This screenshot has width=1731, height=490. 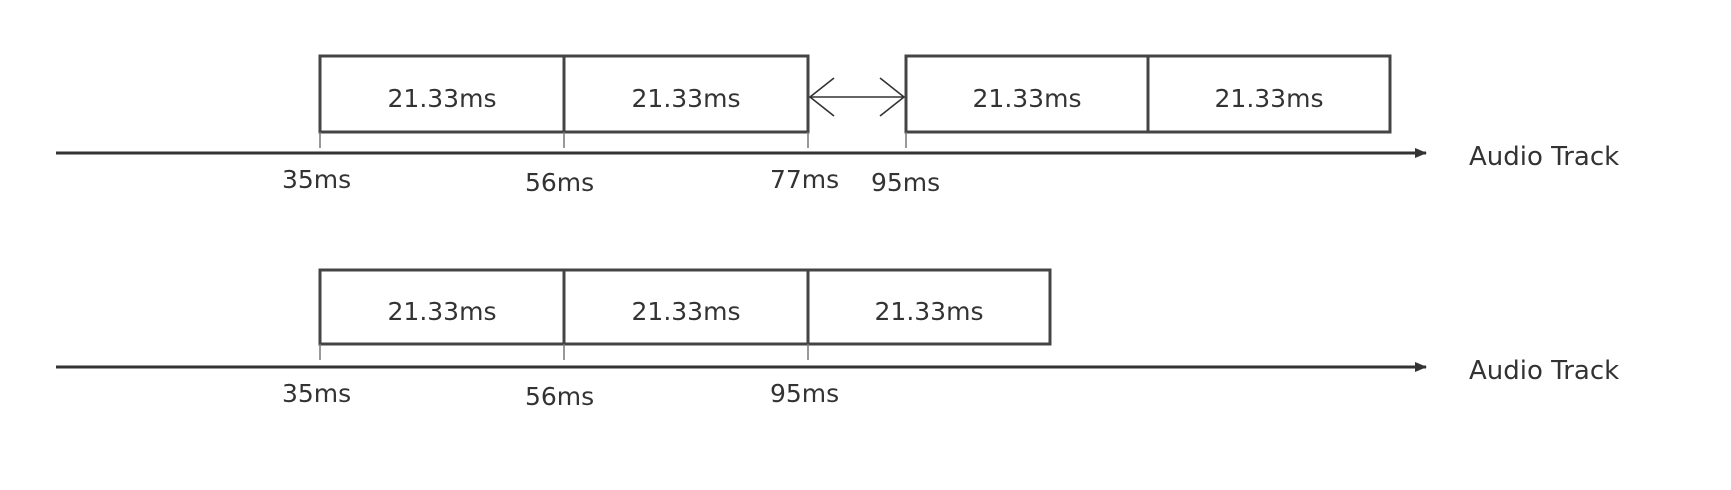 What do you see at coordinates (857, 97) in the screenshot?
I see `double-headed-arrow-icon` at bounding box center [857, 97].